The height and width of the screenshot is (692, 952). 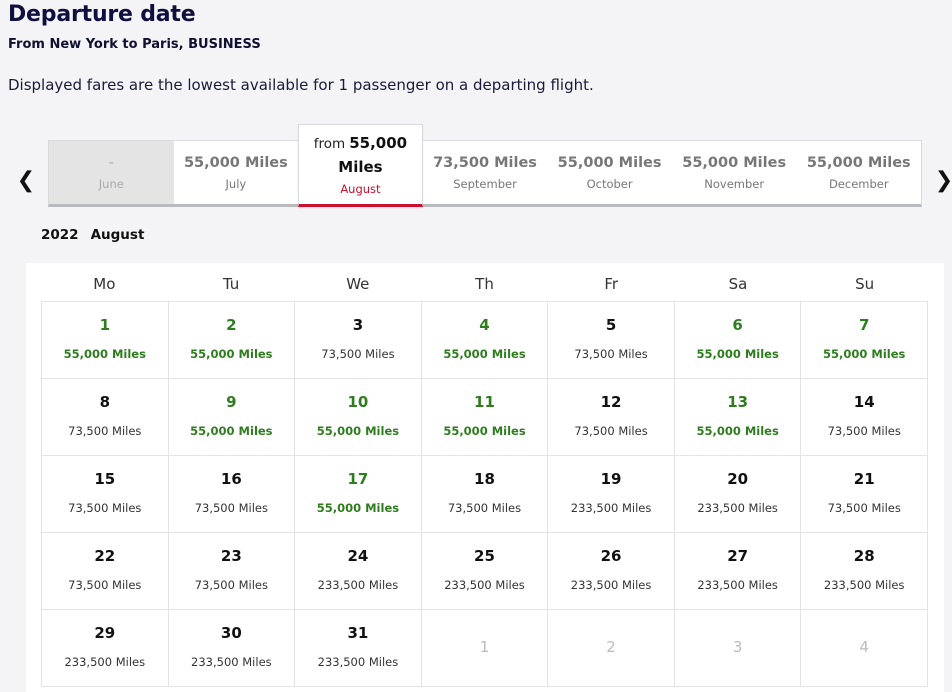 I want to click on day-number: 14, so click(x=864, y=402).